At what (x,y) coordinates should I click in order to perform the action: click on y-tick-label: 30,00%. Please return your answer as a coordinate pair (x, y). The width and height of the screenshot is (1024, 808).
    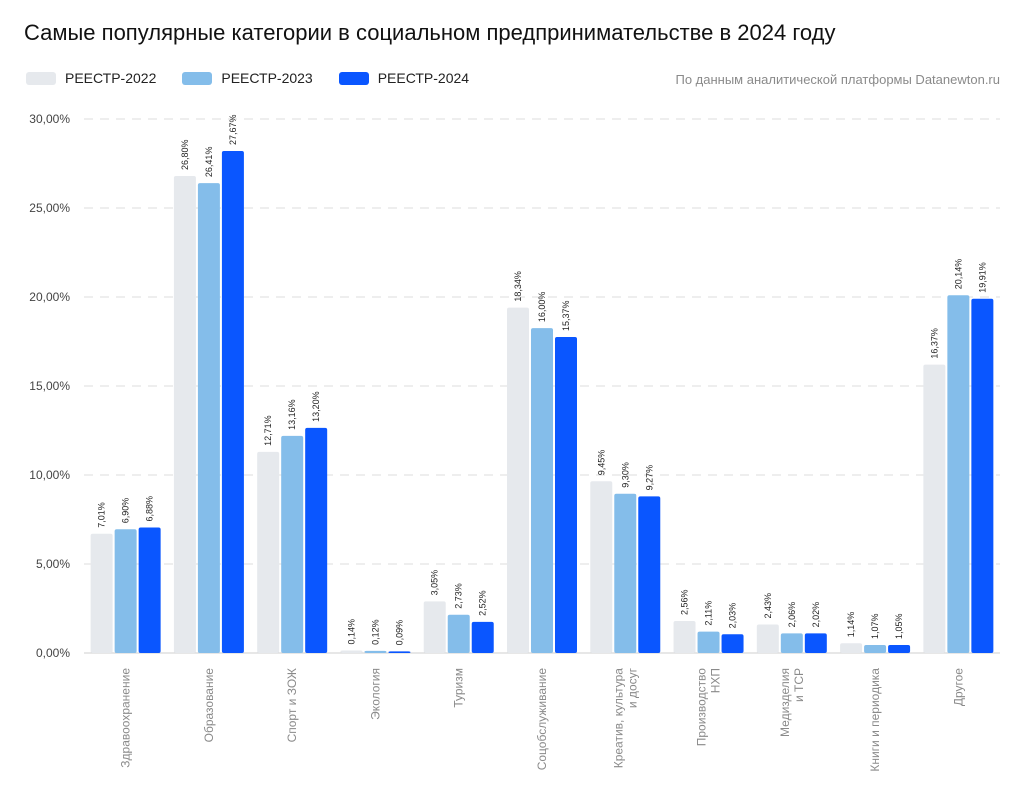
    Looking at the image, I should click on (49, 119).